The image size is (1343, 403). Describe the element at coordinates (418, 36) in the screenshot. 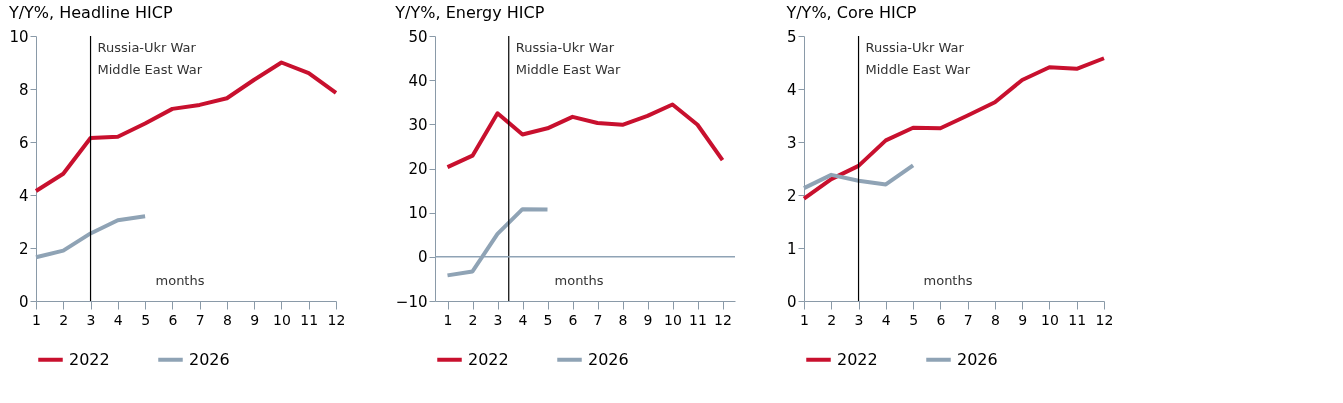

I see `y-tick-label: 50` at that location.